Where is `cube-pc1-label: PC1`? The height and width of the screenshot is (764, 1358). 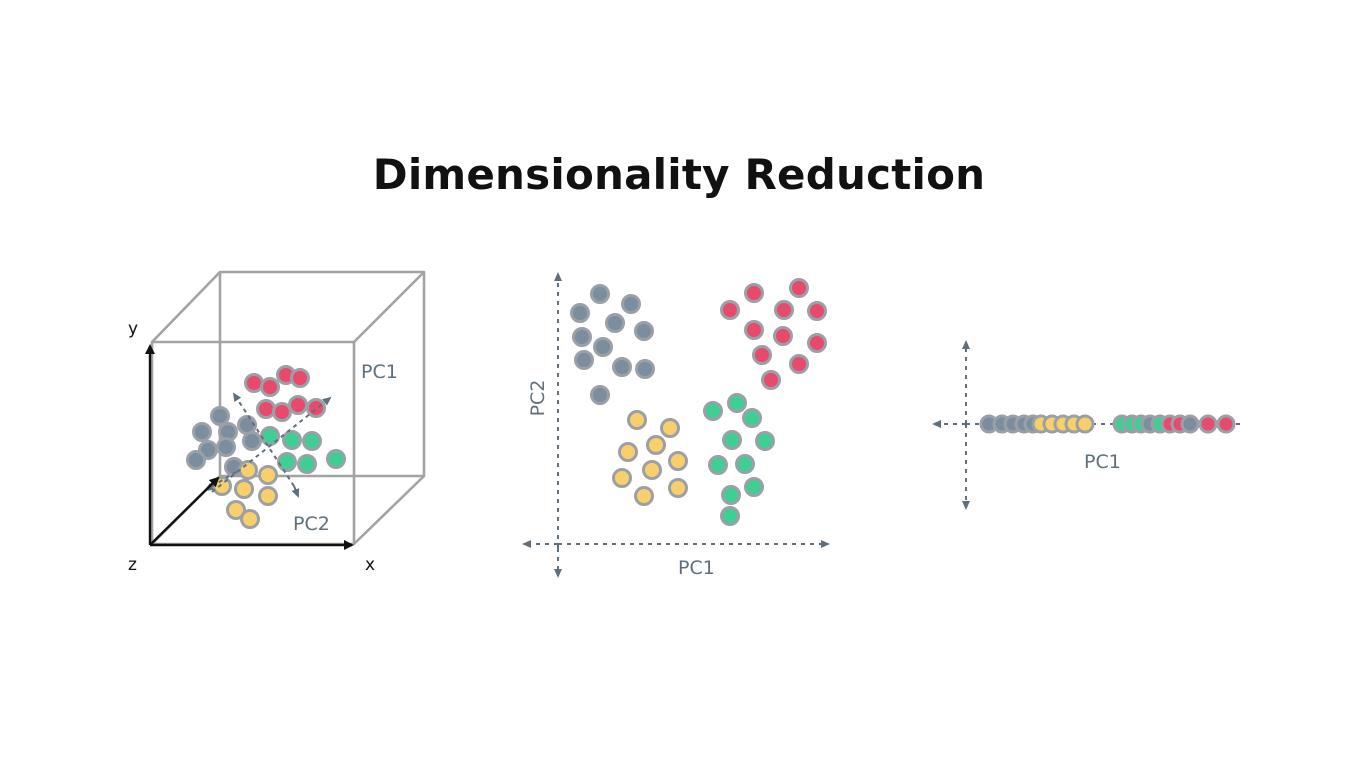
cube-pc1-label: PC1 is located at coordinates (379, 372).